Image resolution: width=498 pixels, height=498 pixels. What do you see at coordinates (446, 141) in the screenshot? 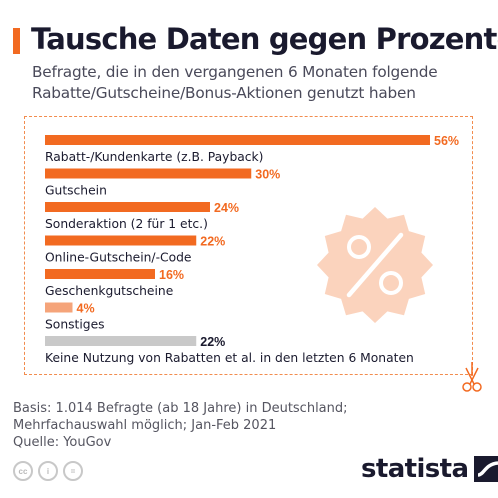
I see `value-label-1: 56%` at bounding box center [446, 141].